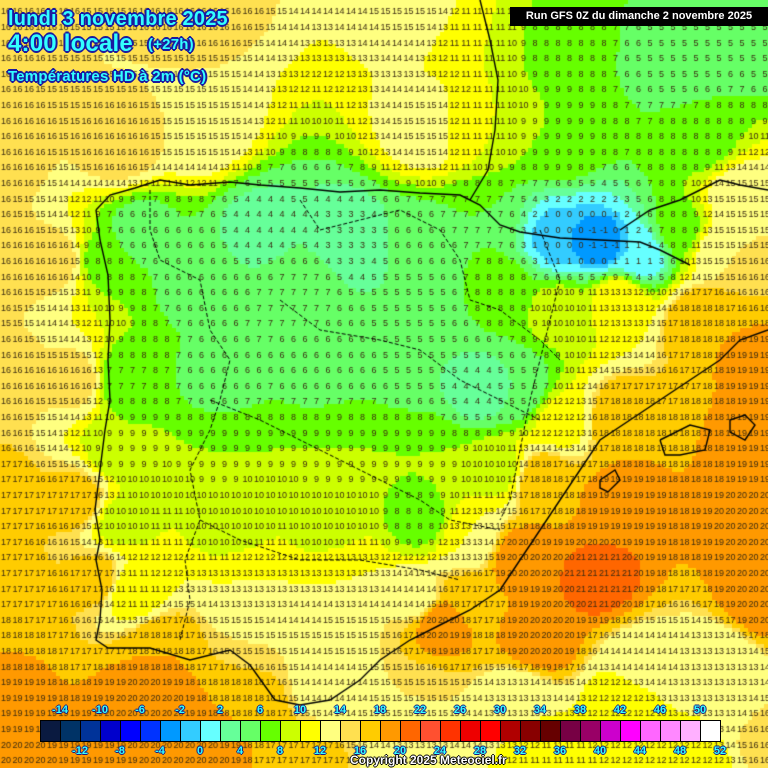  I want to click on legend-label-top: 42, so click(620, 710).